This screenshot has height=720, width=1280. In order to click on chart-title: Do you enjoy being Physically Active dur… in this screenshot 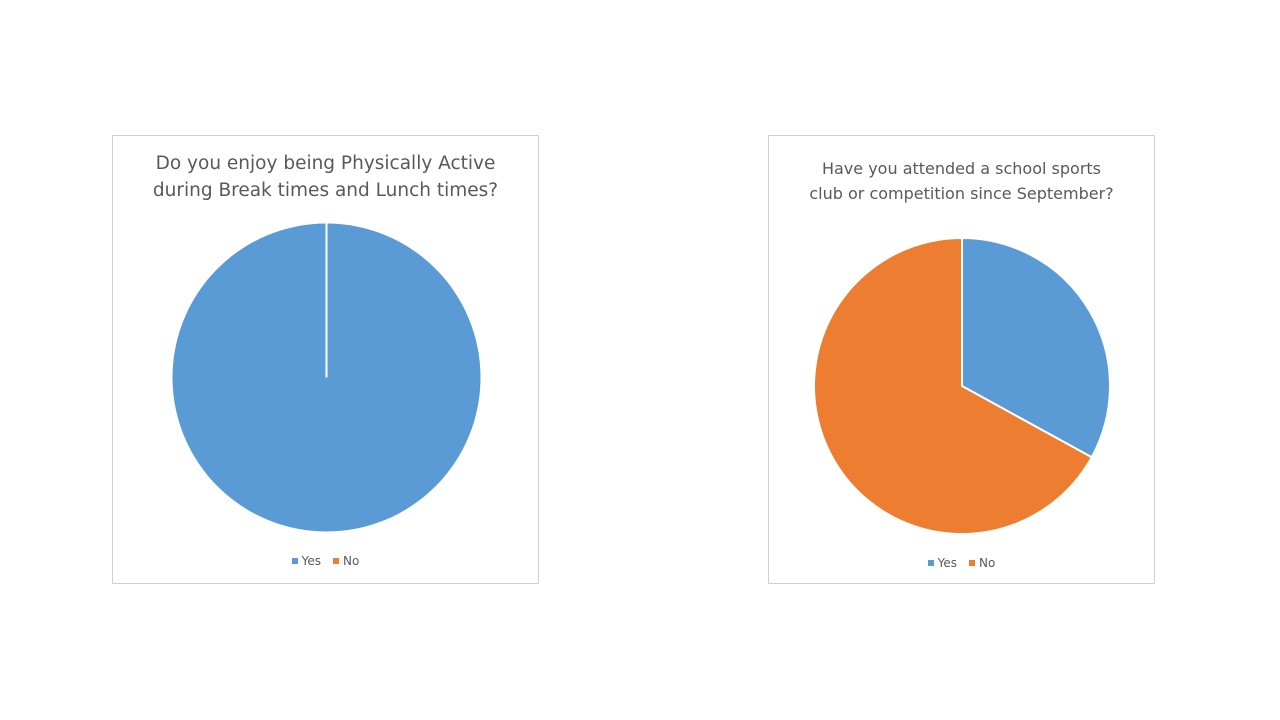, I will do `click(325, 177)`.